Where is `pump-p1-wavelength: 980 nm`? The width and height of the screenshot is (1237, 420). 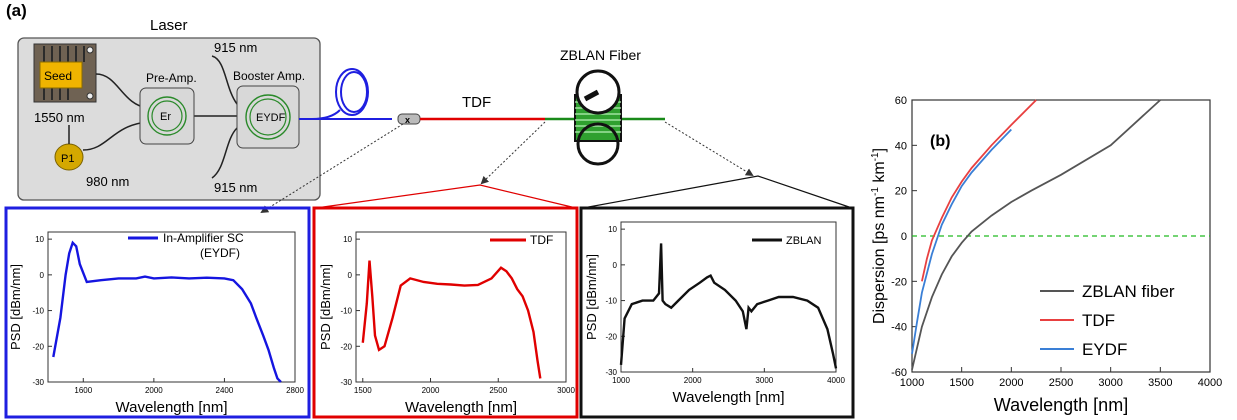 pump-p1-wavelength: 980 nm is located at coordinates (107, 181).